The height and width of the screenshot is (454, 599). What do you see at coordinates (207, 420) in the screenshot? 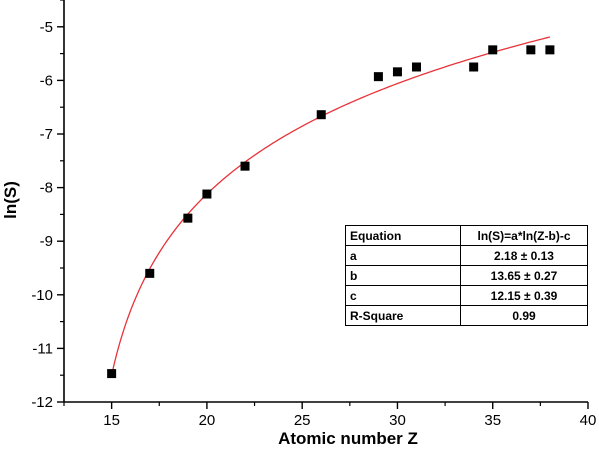
I see `x-tick-label: 20` at bounding box center [207, 420].